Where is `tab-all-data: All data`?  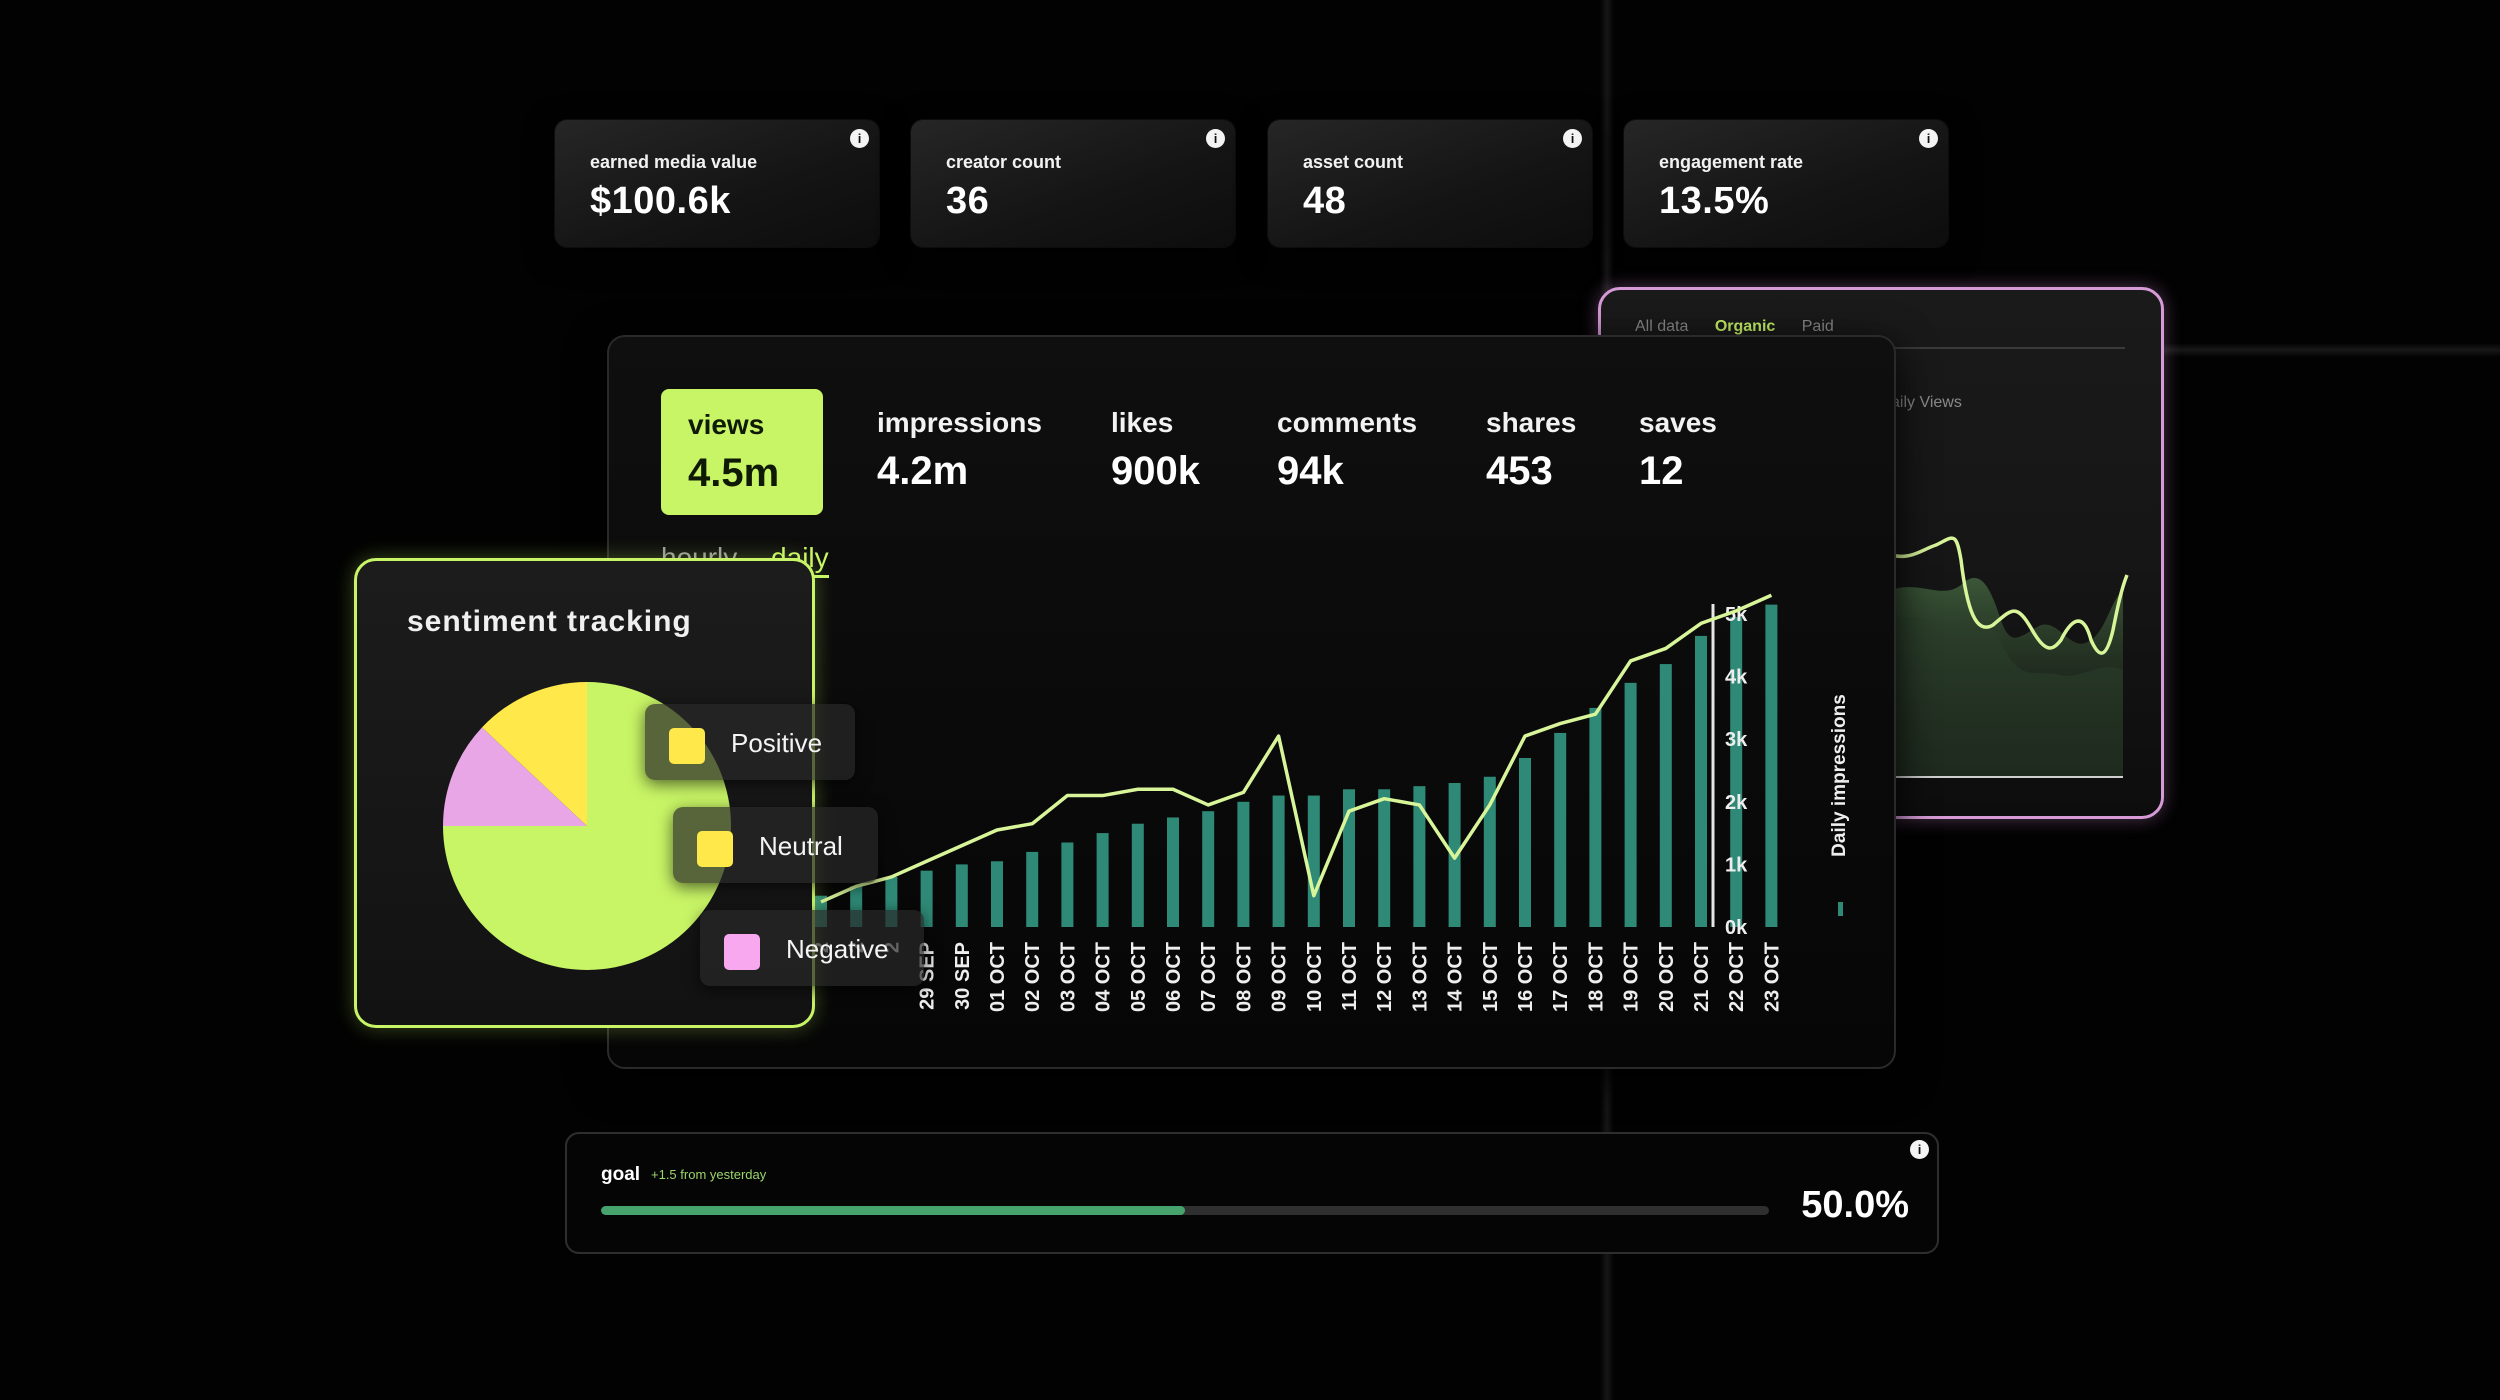 tab-all-data: All data is located at coordinates (1662, 326).